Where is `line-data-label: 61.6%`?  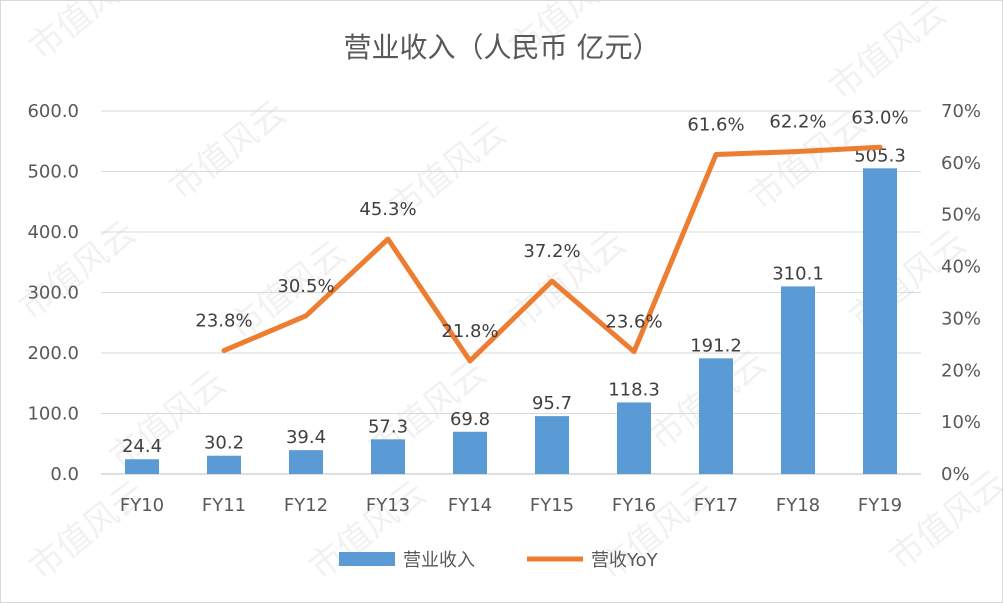
line-data-label: 61.6% is located at coordinates (715, 125).